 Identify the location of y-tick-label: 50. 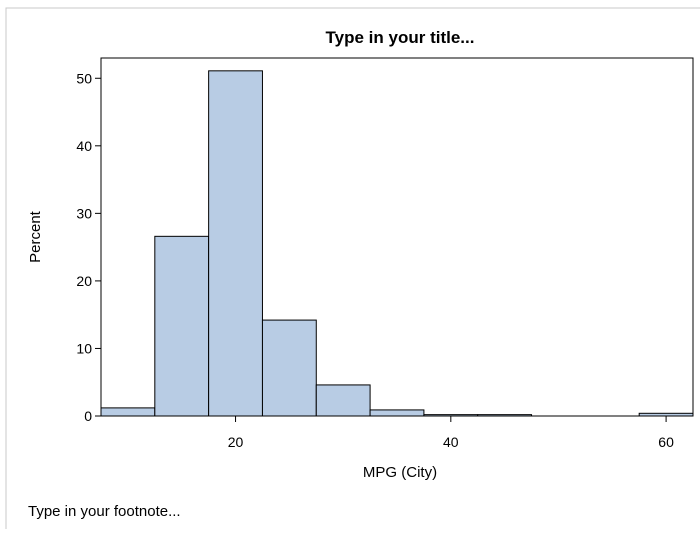
(84, 78).